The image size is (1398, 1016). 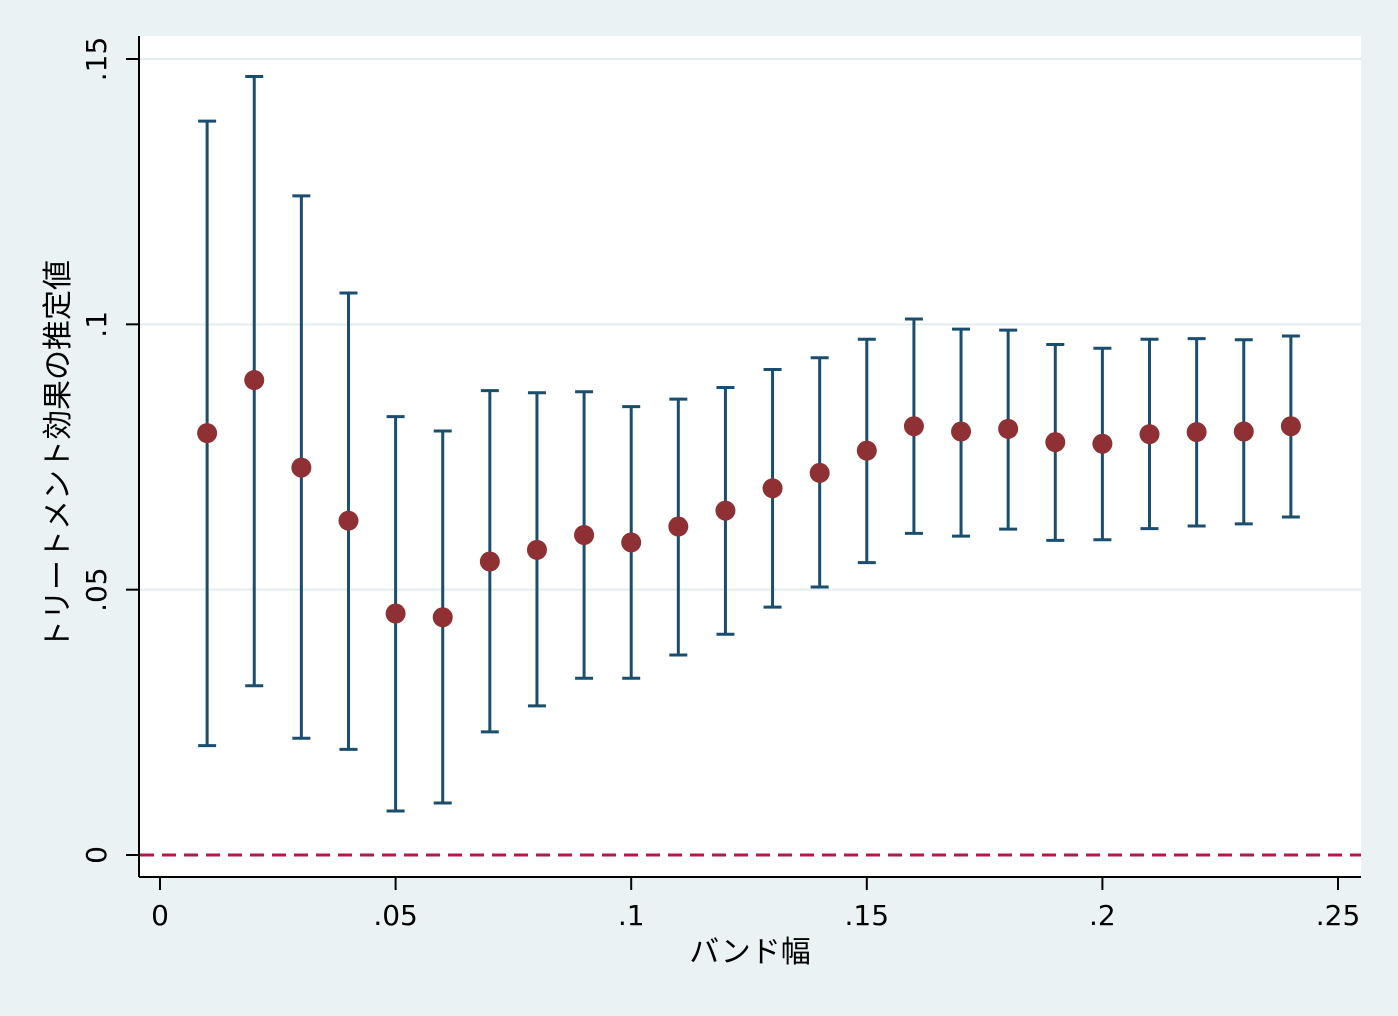 I want to click on y-axis-ticks: 0 .05 .1 .15, so click(x=109, y=450).